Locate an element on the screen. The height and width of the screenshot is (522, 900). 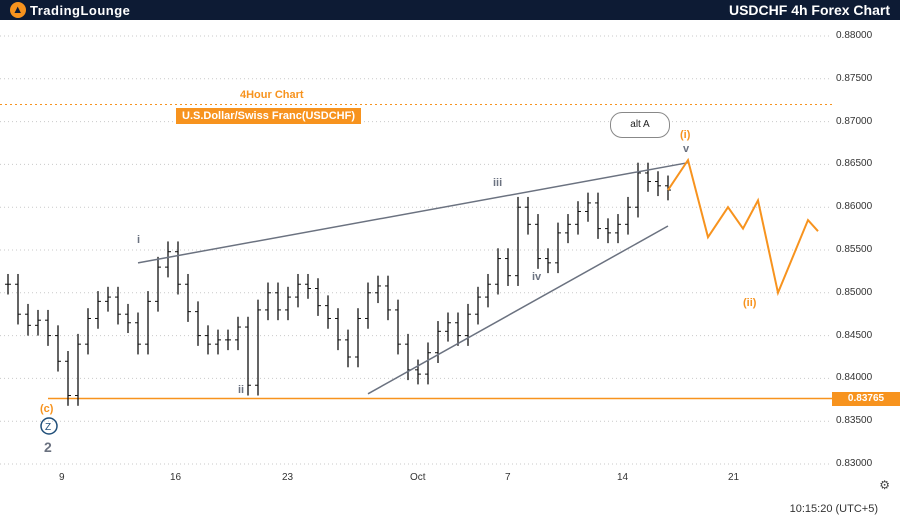
wave-label-ii-orange: (ii) is located at coordinates (750, 303).